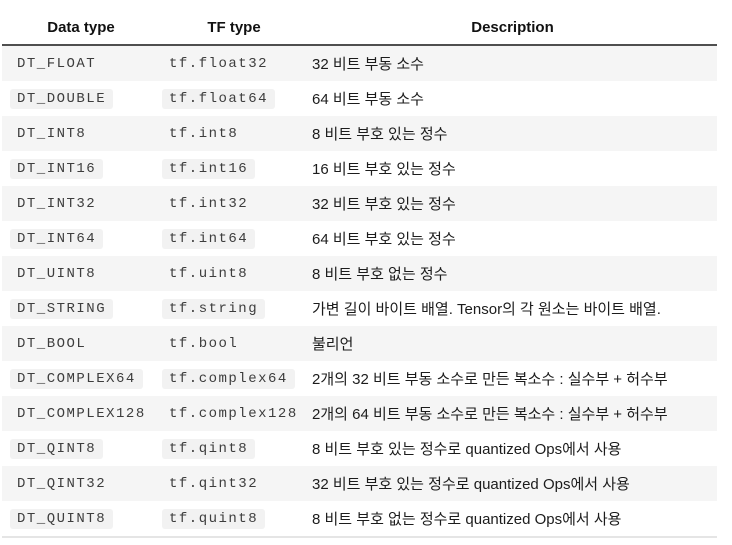  Describe the element at coordinates (512, 203) in the screenshot. I see `description-cell: 32 비트 부호 있는 정수` at that location.